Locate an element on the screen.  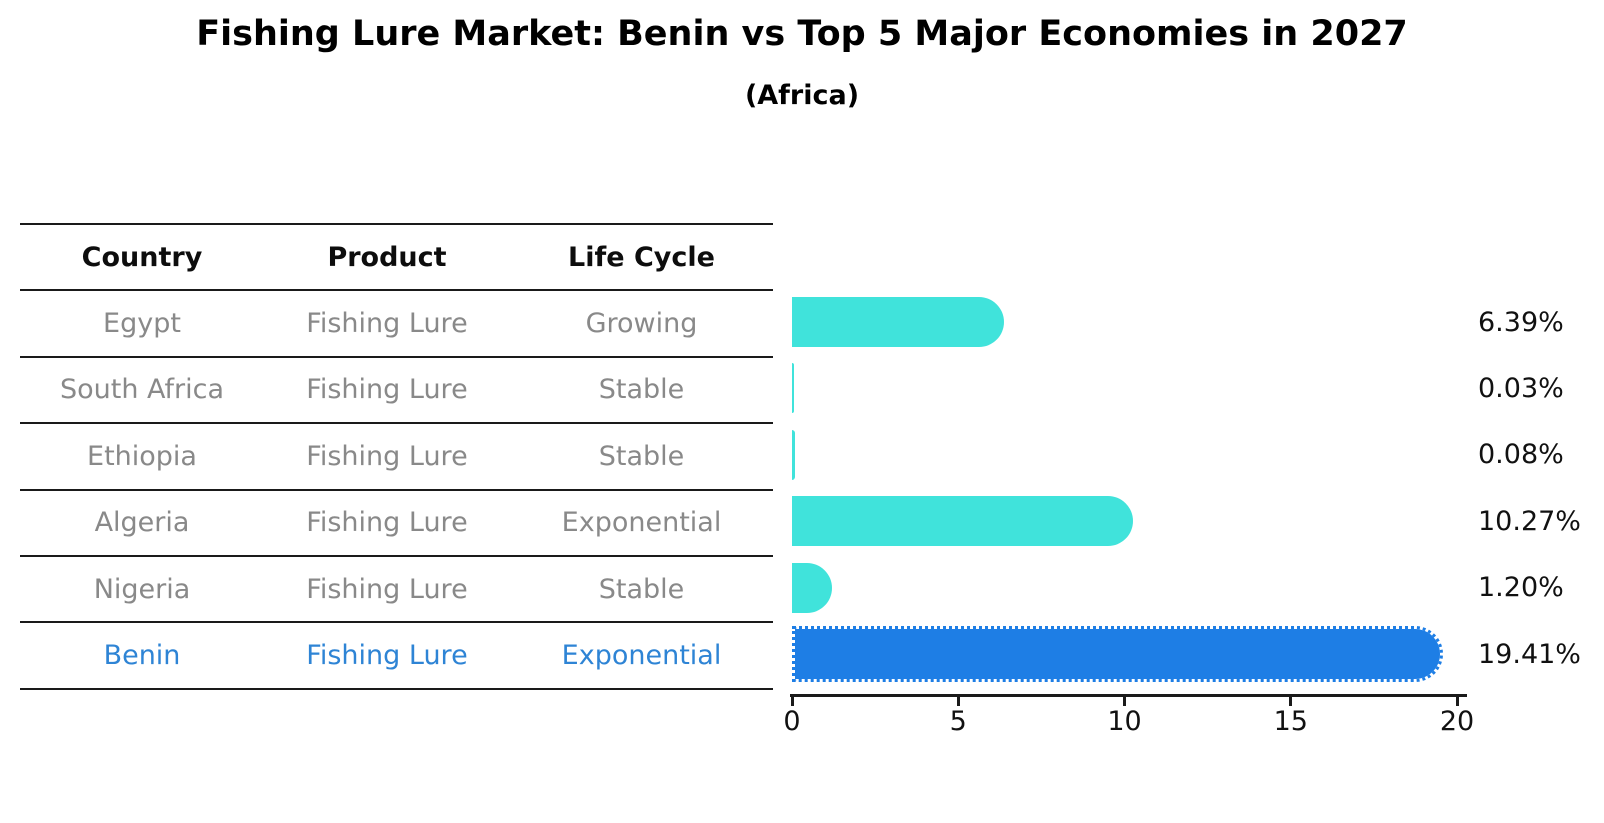
cell-country: Benin is located at coordinates (142, 656).